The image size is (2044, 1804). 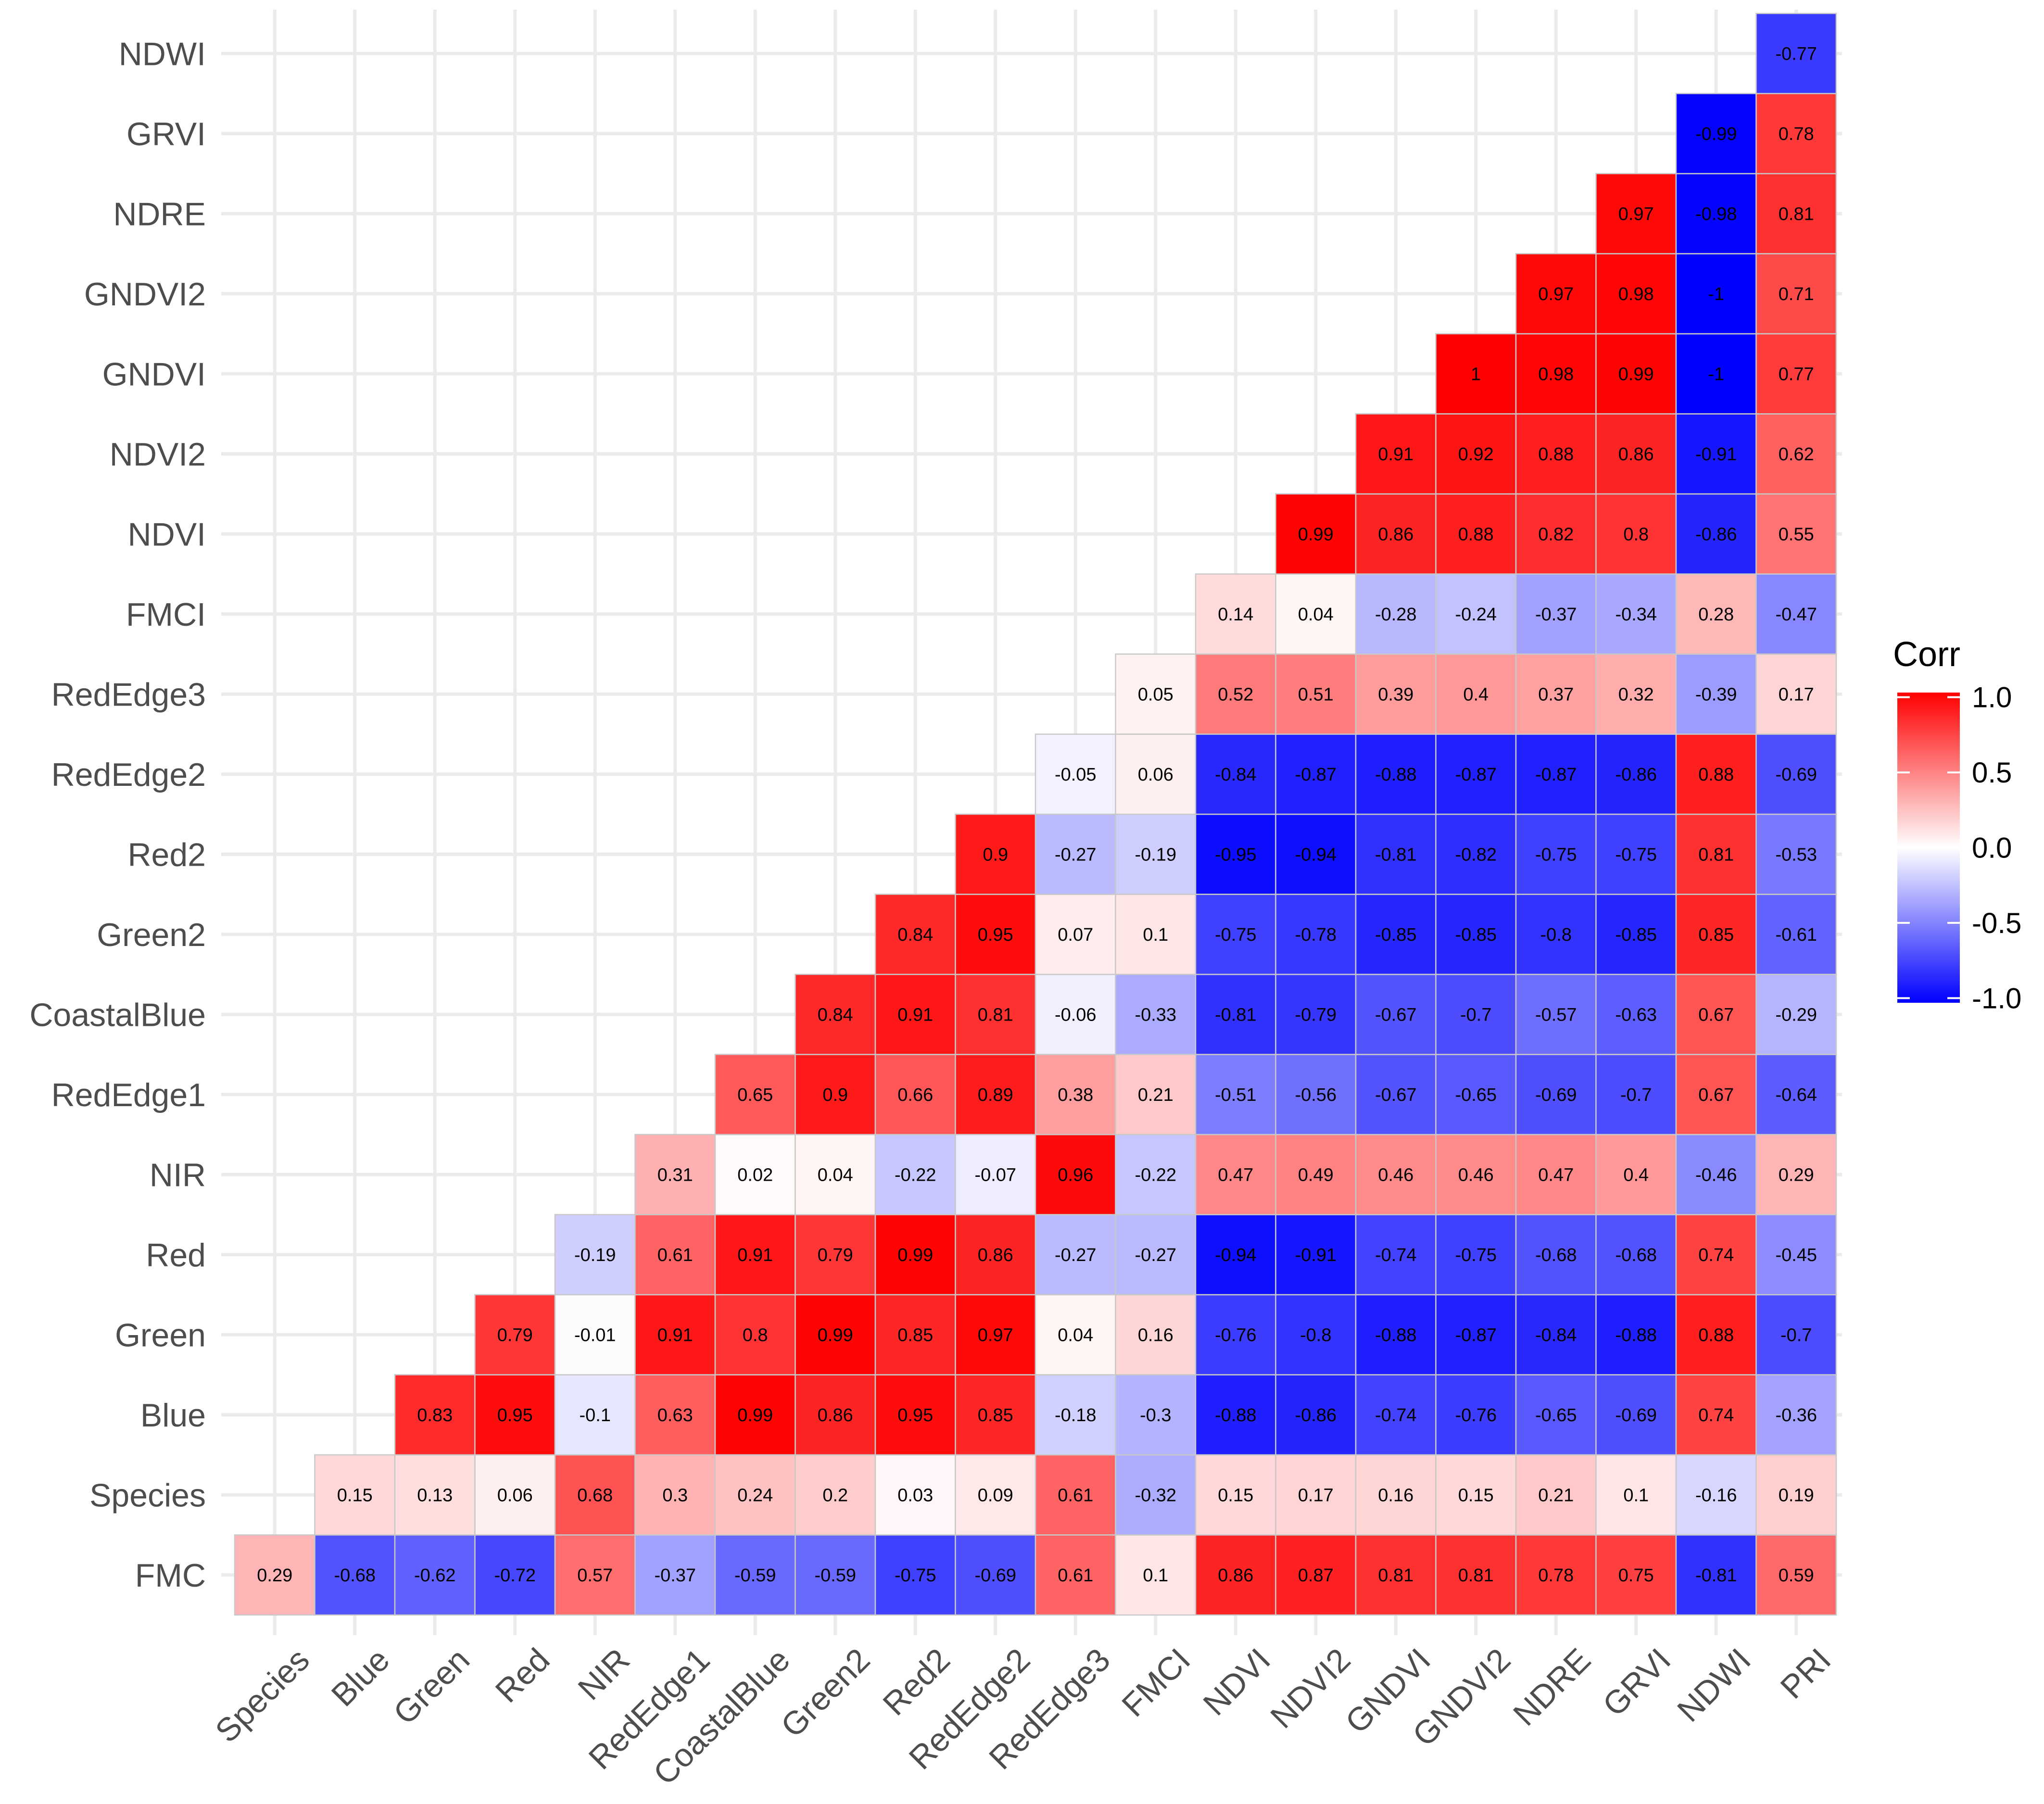 What do you see at coordinates (1796, 134) in the screenshot?
I see `cell-value-label: 0.78` at bounding box center [1796, 134].